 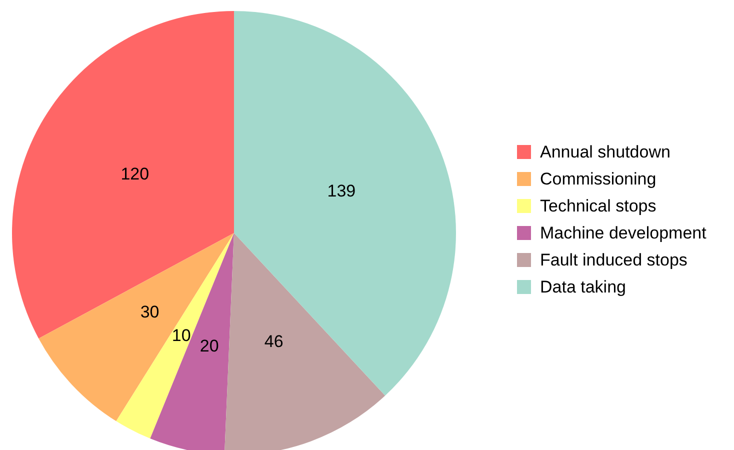 I want to click on legend-label: Commissioning, so click(x=598, y=179).